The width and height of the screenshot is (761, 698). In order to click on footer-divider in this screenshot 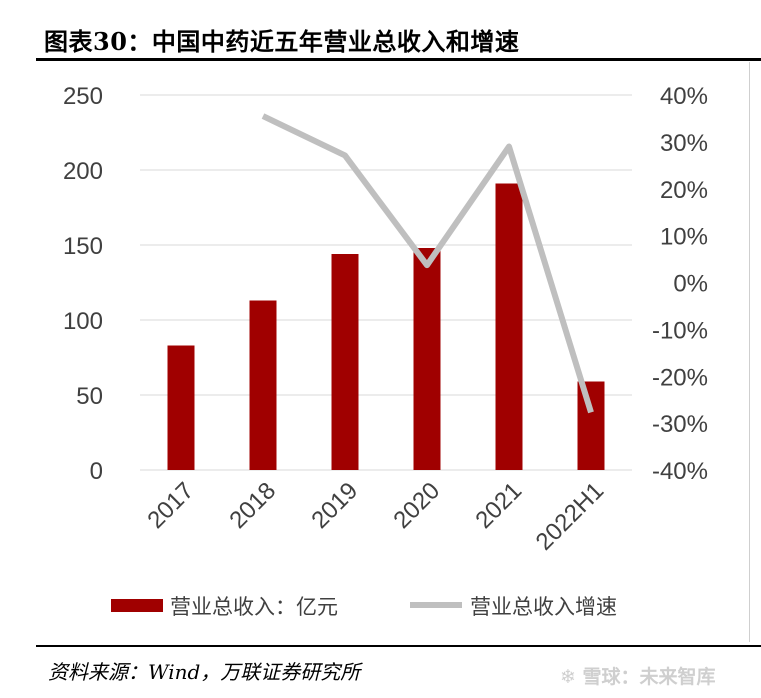, I will do `click(398, 646)`.